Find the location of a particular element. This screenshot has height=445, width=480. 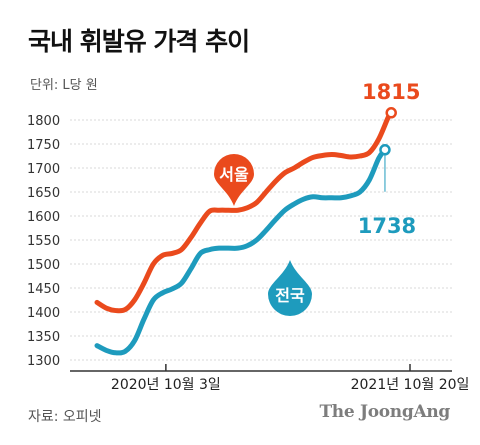

national-end-value-label: 1738 is located at coordinates (387, 226).